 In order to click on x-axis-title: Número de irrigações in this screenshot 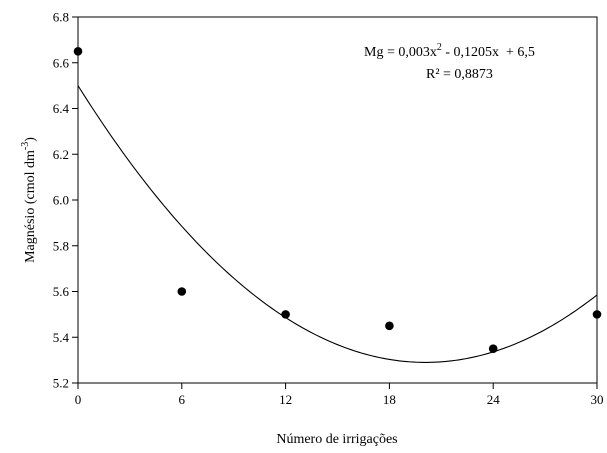, I will do `click(336, 439)`.